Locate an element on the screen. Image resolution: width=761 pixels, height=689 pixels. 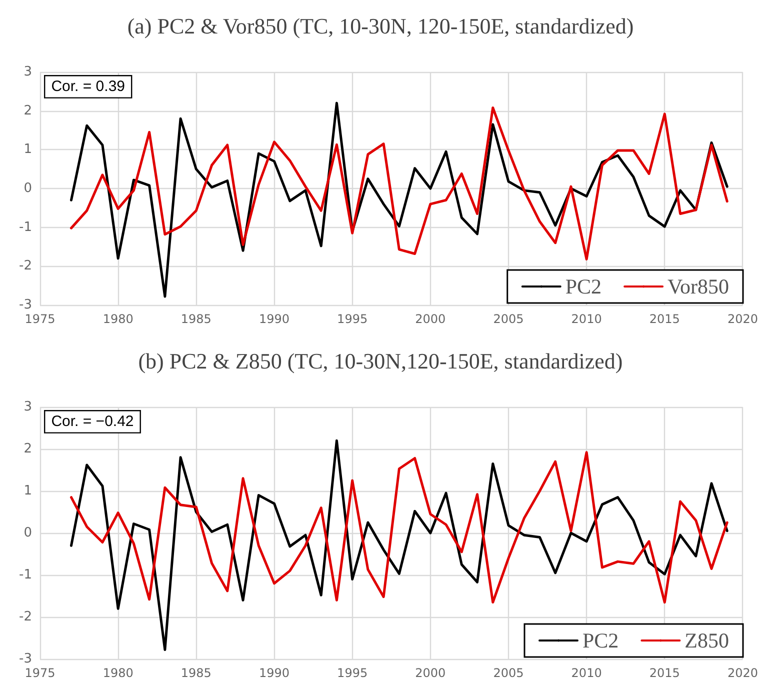
chart-title: (b) PC2 & Z850 (TC, 10-30N,120-150E, standardized) is located at coordinates (380, 361).